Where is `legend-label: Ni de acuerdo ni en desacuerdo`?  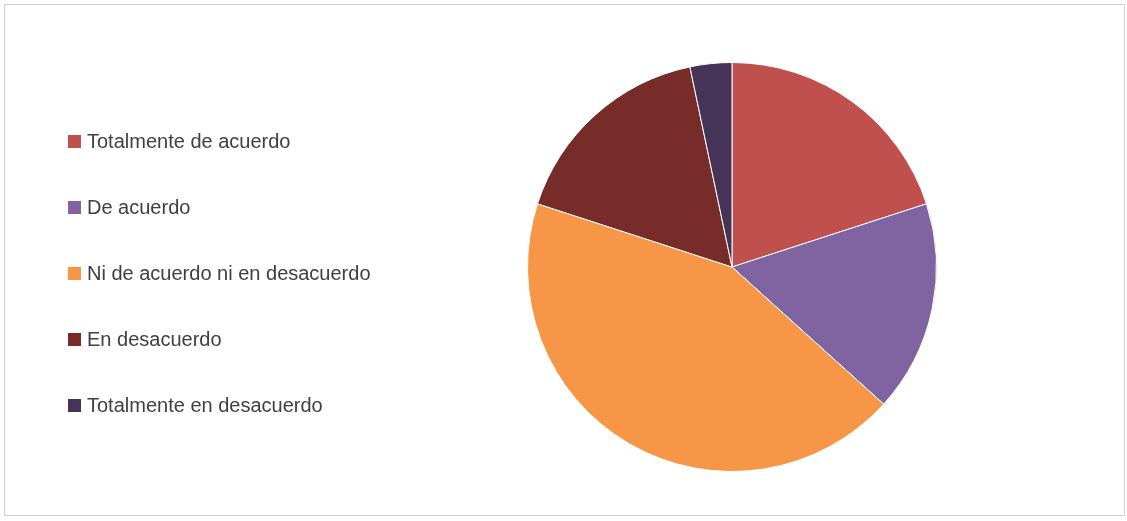
legend-label: Ni de acuerdo ni en desacuerdo is located at coordinates (229, 273).